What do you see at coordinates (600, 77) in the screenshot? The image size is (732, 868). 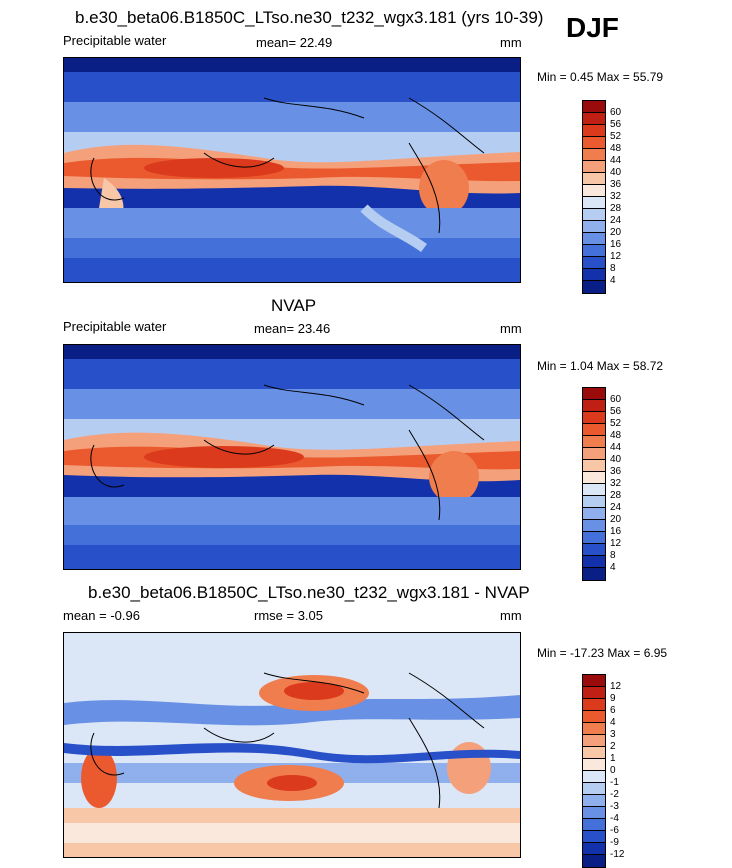 I see `panel-1-minmax: Min = 0.45 Max = 55.79` at bounding box center [600, 77].